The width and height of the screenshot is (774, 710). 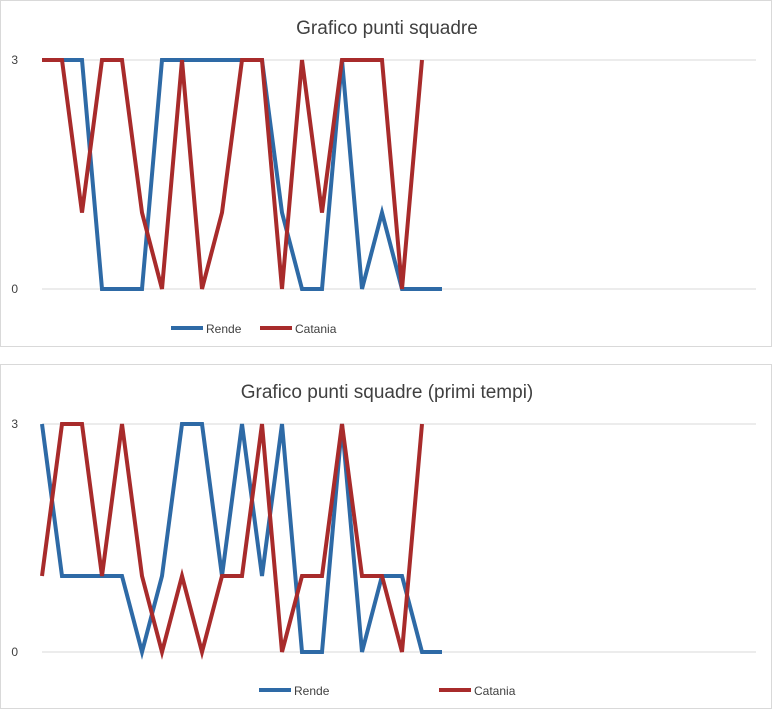 What do you see at coordinates (387, 28) in the screenshot?
I see `chart-title: Grafico punti squadre` at bounding box center [387, 28].